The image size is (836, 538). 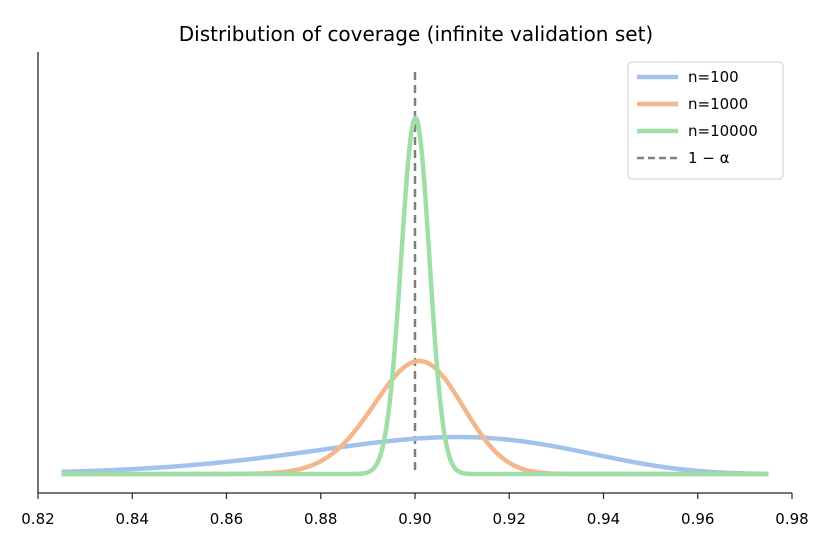 I want to click on legend-label: n=1000, so click(x=718, y=104).